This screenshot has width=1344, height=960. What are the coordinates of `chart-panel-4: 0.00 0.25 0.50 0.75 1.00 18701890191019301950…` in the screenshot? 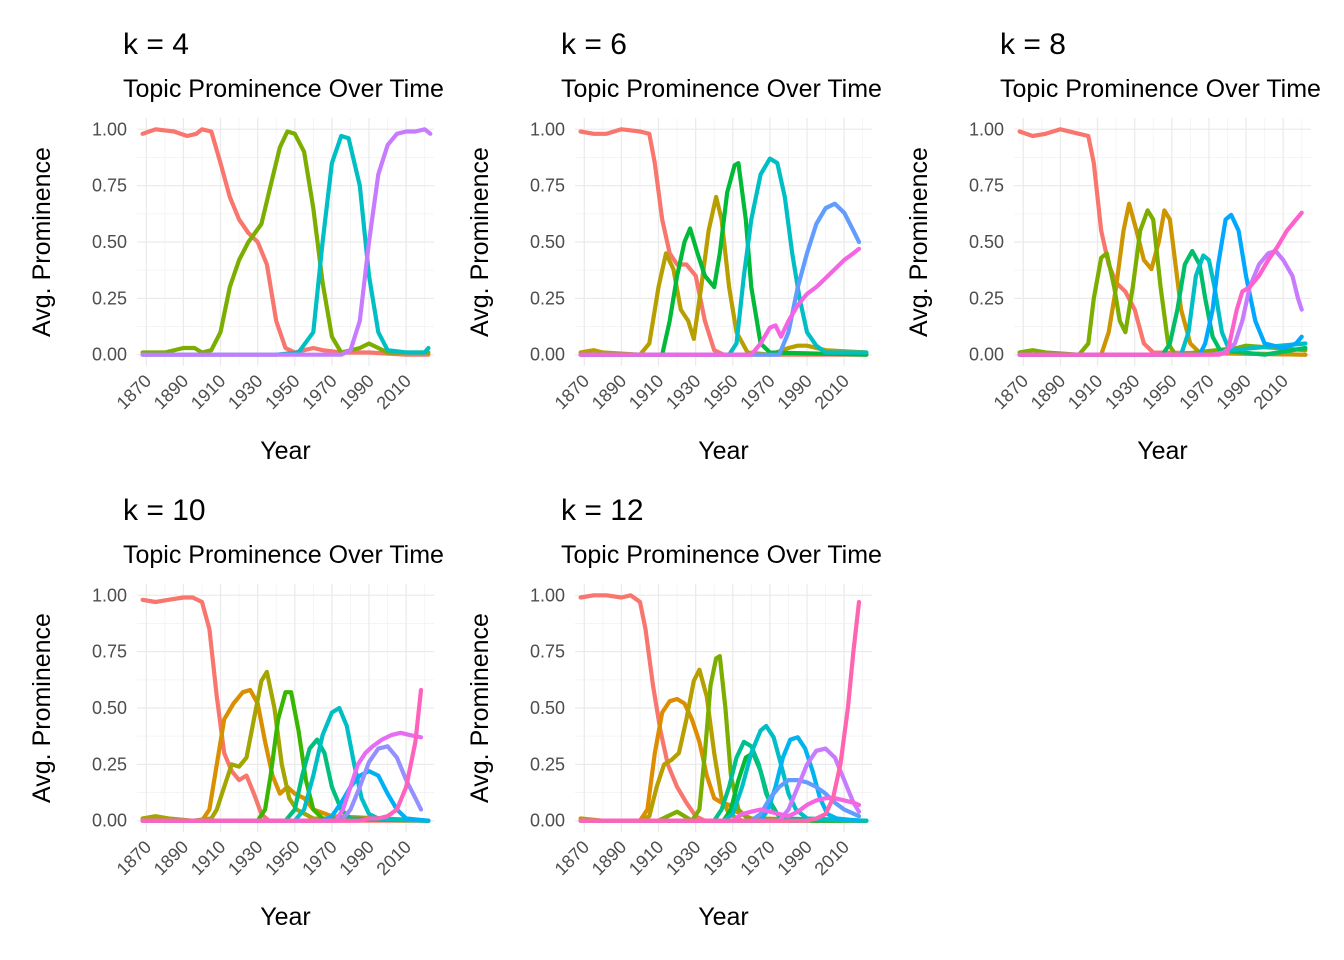 It's located at (674, 712).